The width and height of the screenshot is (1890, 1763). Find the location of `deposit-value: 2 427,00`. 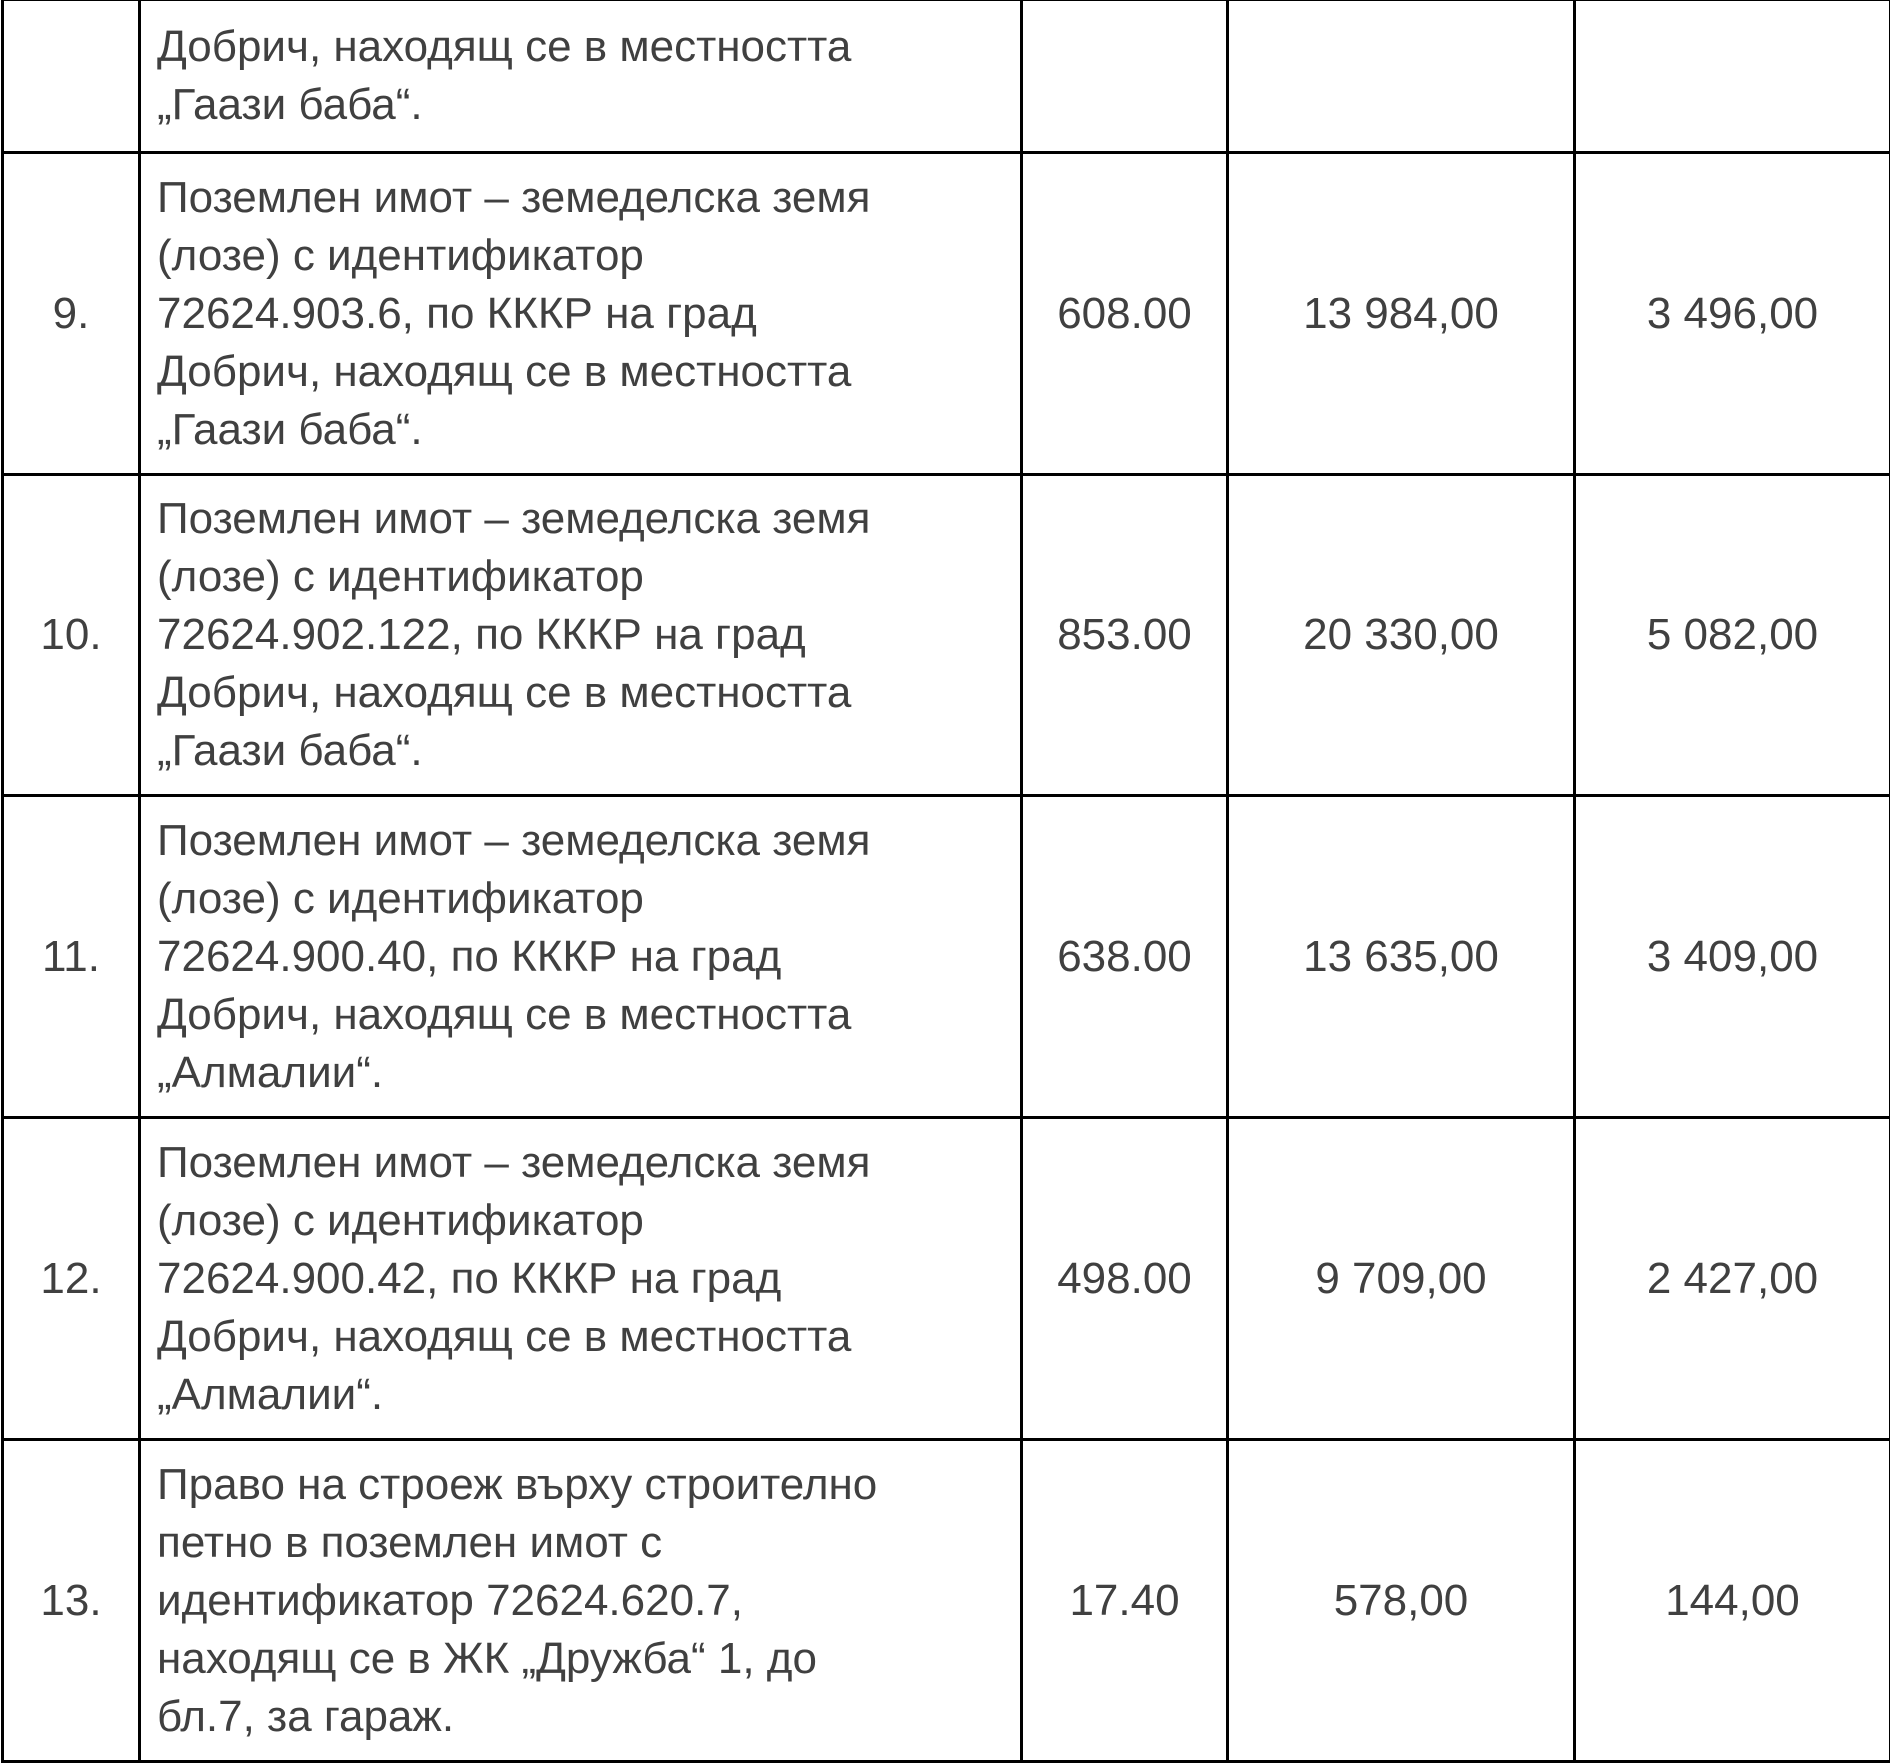

deposit-value: 2 427,00 is located at coordinates (1732, 1279).